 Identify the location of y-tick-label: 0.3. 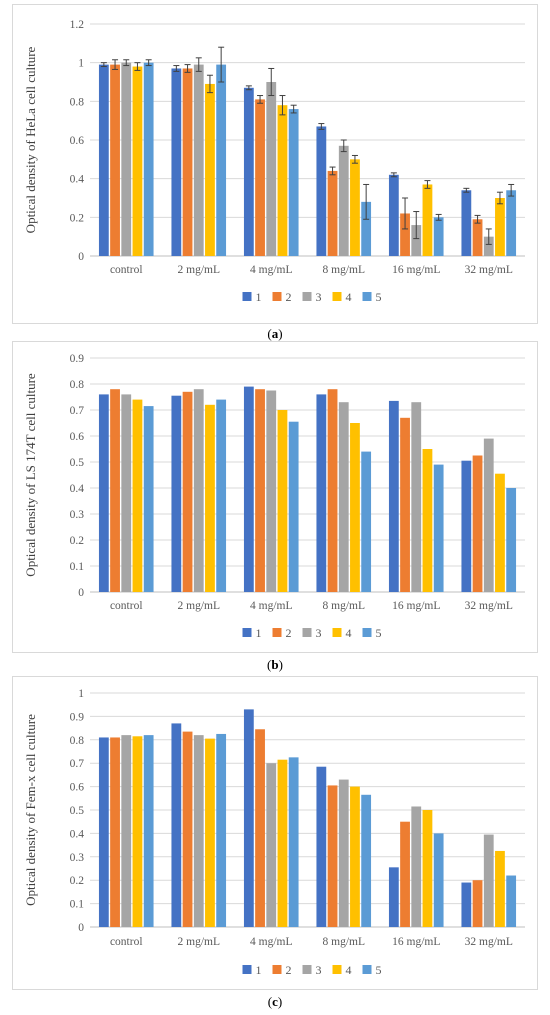
(77, 515).